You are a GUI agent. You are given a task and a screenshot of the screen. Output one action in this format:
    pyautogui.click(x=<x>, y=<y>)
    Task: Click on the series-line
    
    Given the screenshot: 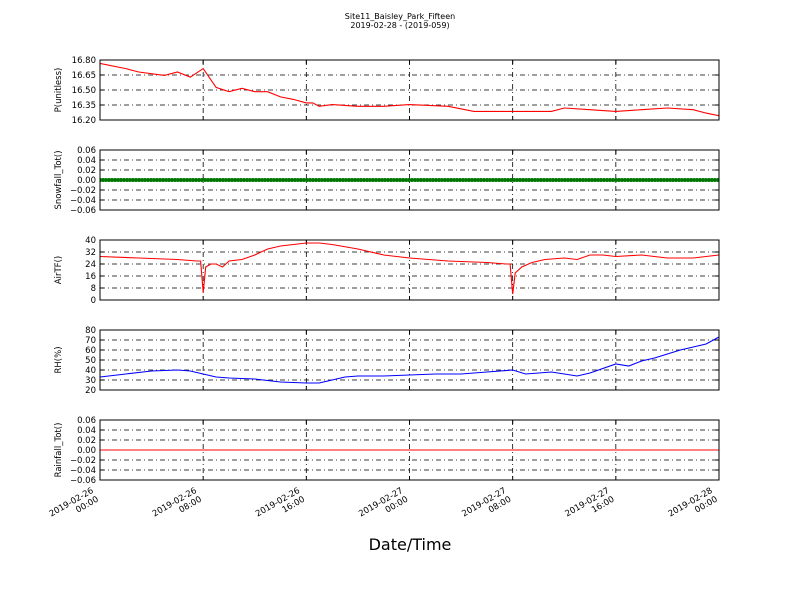 What is the action you would take?
    pyautogui.click(x=409, y=268)
    